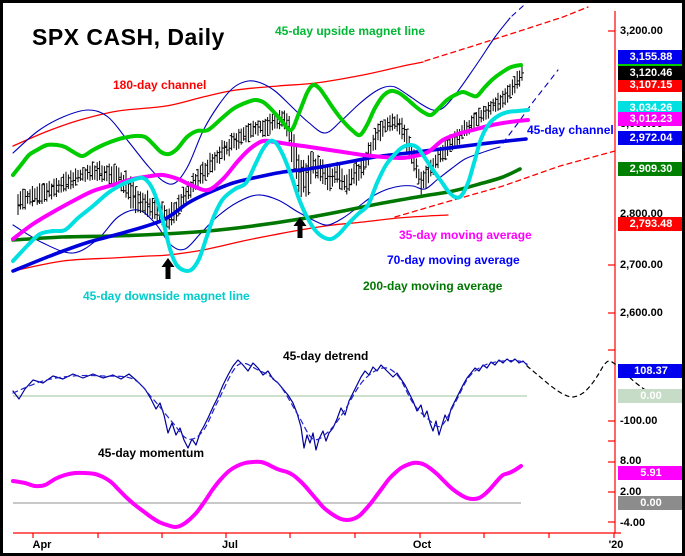  I want to click on value-badge: 3,034.26, so click(650, 108).